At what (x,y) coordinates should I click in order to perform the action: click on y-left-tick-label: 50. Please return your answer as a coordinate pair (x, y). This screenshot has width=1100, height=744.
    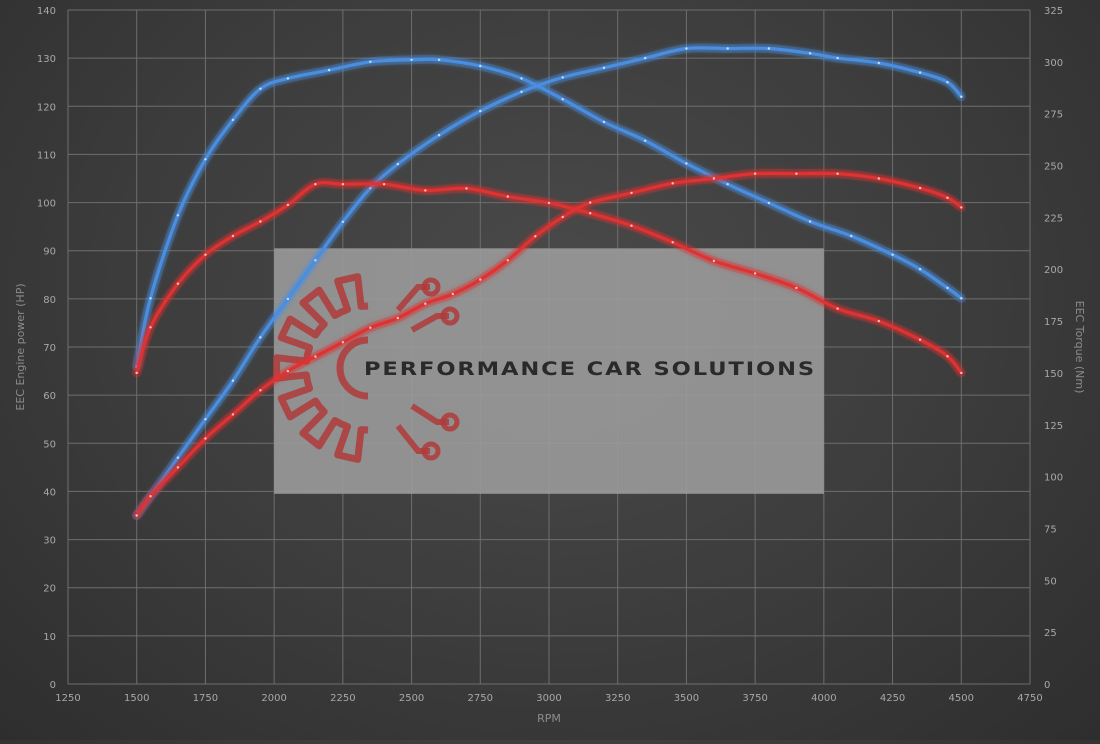
    Looking at the image, I should click on (49, 444).